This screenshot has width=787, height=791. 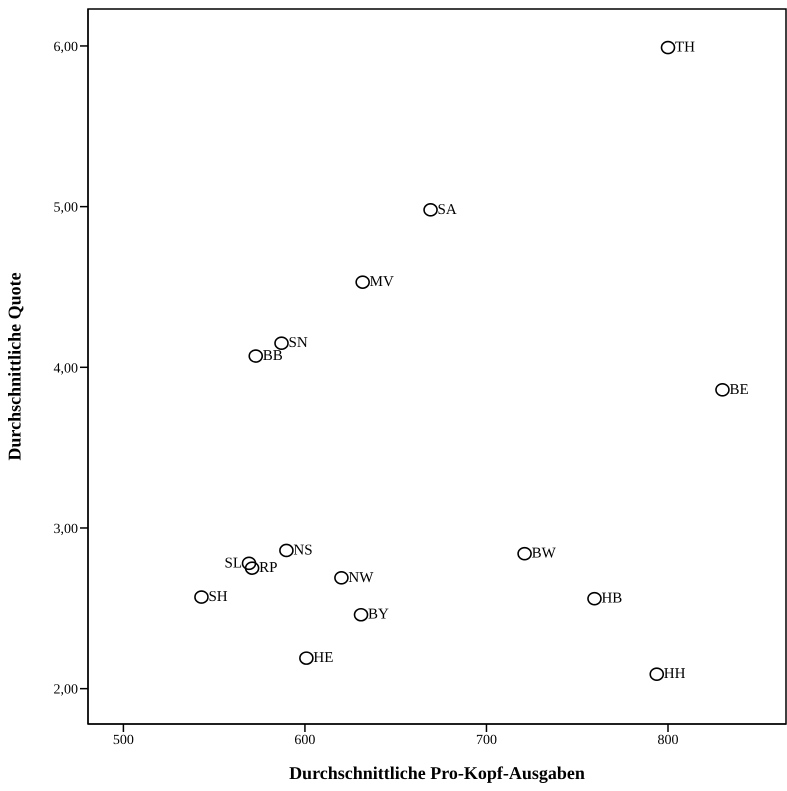 What do you see at coordinates (486, 740) in the screenshot?
I see `x-tick-label: 700` at bounding box center [486, 740].